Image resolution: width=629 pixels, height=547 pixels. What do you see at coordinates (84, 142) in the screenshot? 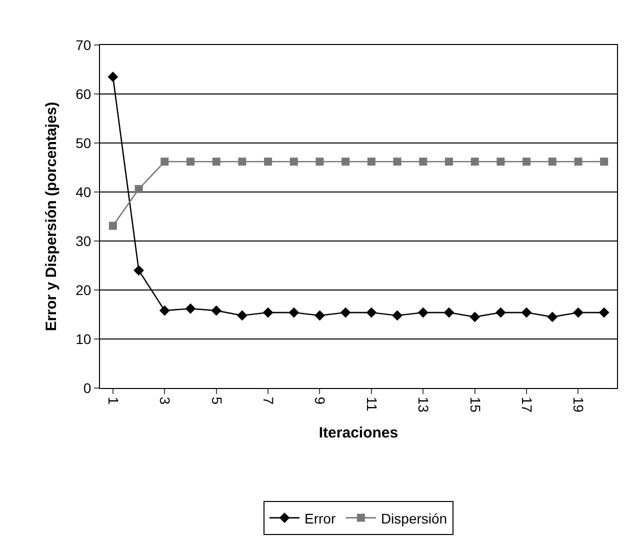
I see `y-tick-label: 50` at bounding box center [84, 142].